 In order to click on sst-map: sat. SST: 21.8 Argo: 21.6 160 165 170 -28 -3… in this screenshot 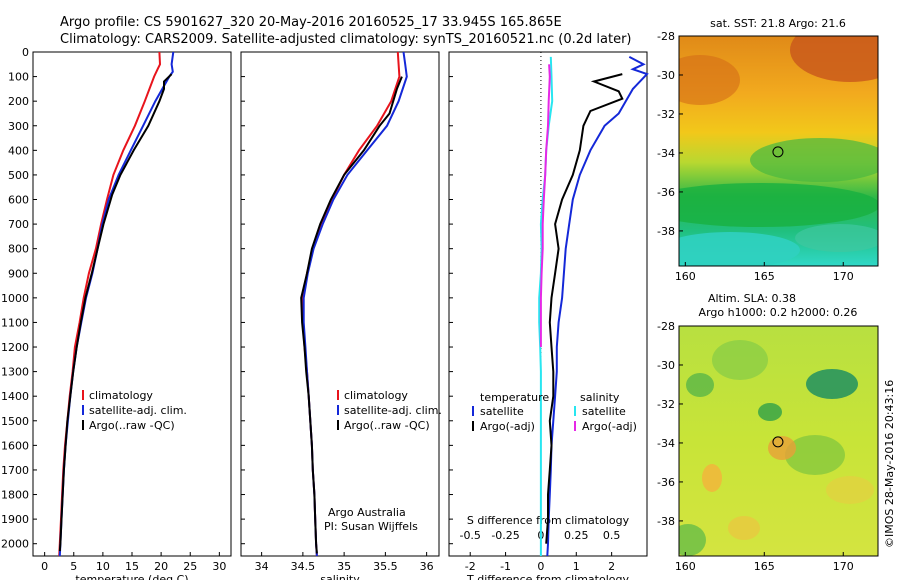, I will do `click(768, 150)`.